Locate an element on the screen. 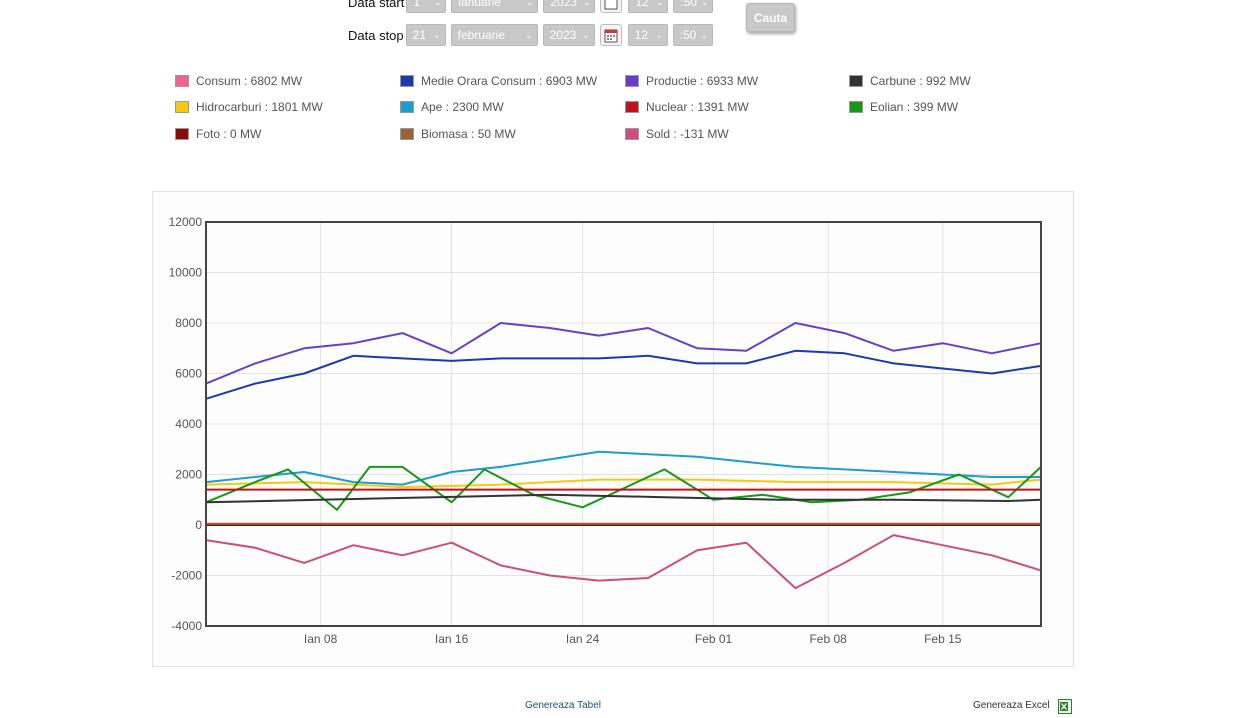 This screenshot has height=718, width=1257. series-line-ape is located at coordinates (623, 468).